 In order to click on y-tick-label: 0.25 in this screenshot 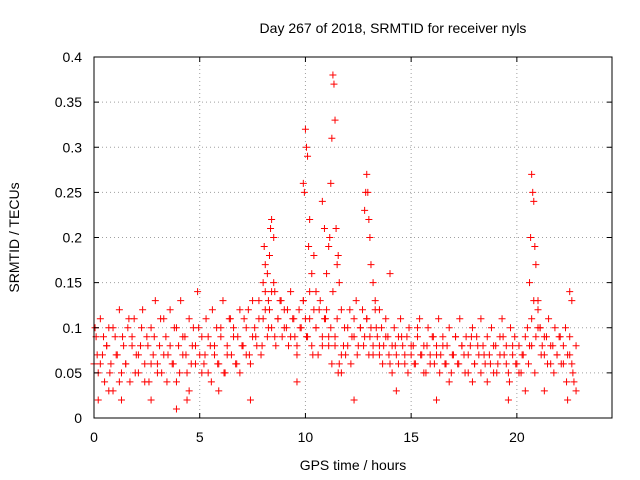, I will do `click(68, 192)`.